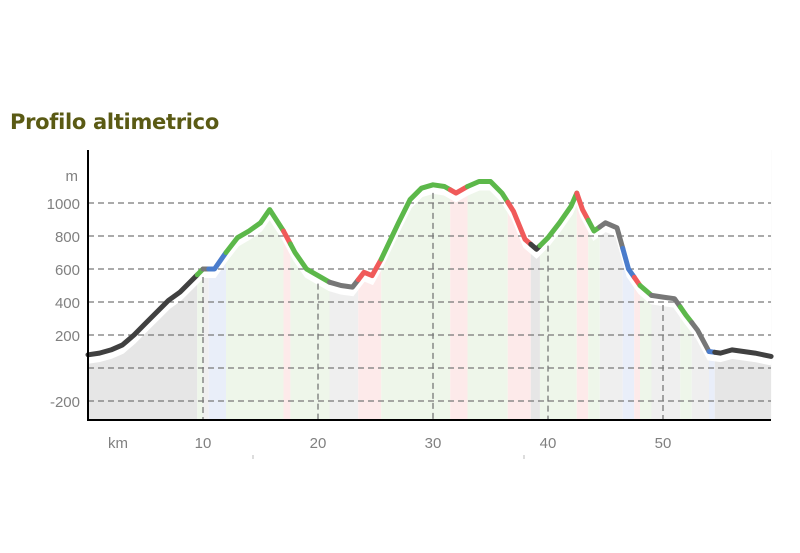 The image size is (800, 553). What do you see at coordinates (67, 270) in the screenshot?
I see `y-tick-label: 600` at bounding box center [67, 270].